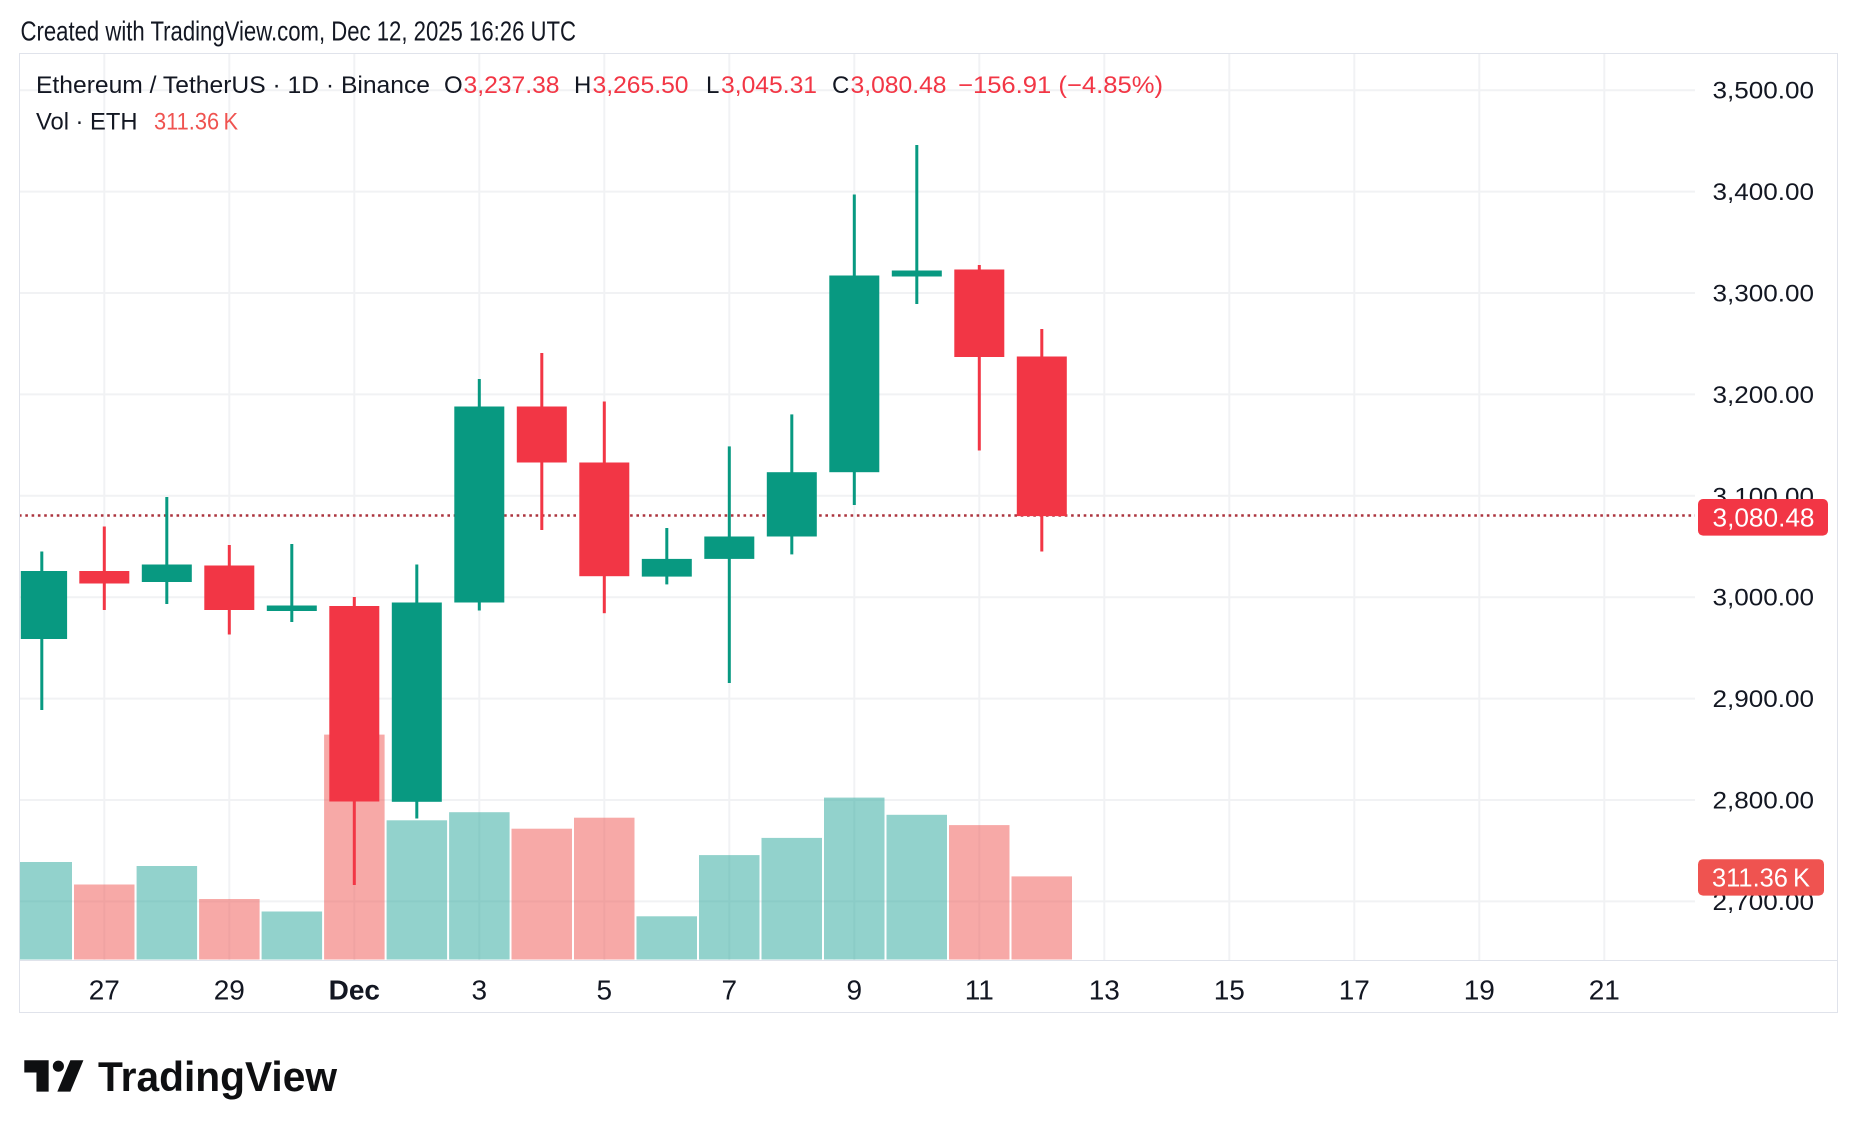 The width and height of the screenshot is (1856, 1136). I want to click on svg-text: 19, so click(1479, 990).